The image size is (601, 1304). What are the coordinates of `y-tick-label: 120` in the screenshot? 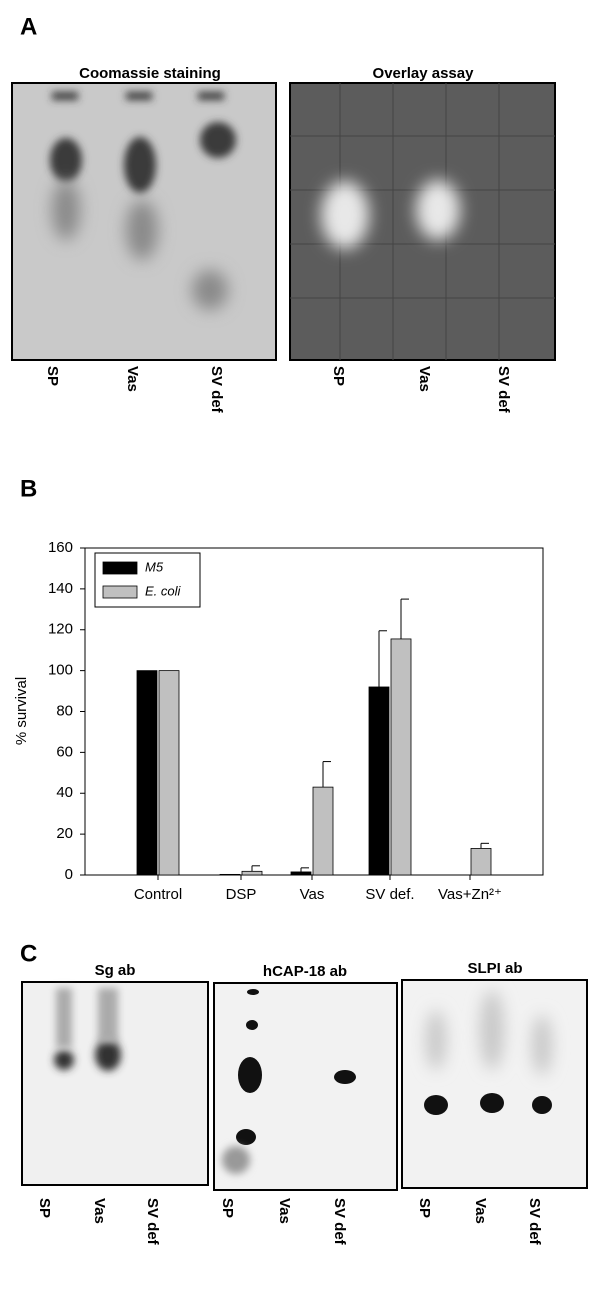 It's located at (60, 629).